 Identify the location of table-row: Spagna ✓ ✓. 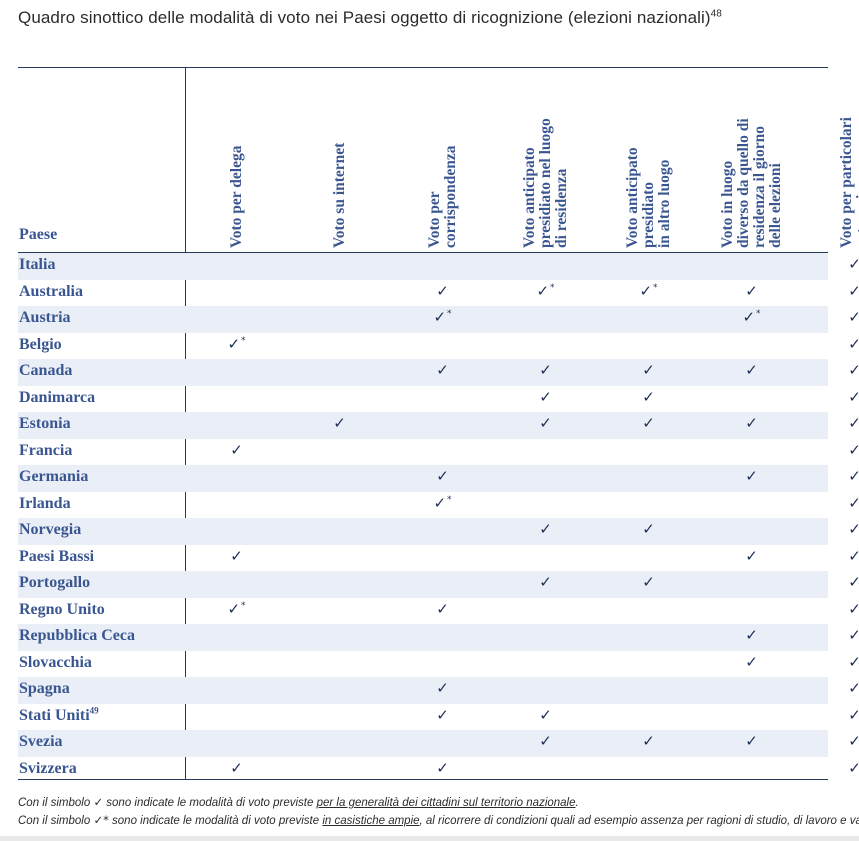
(438, 690).